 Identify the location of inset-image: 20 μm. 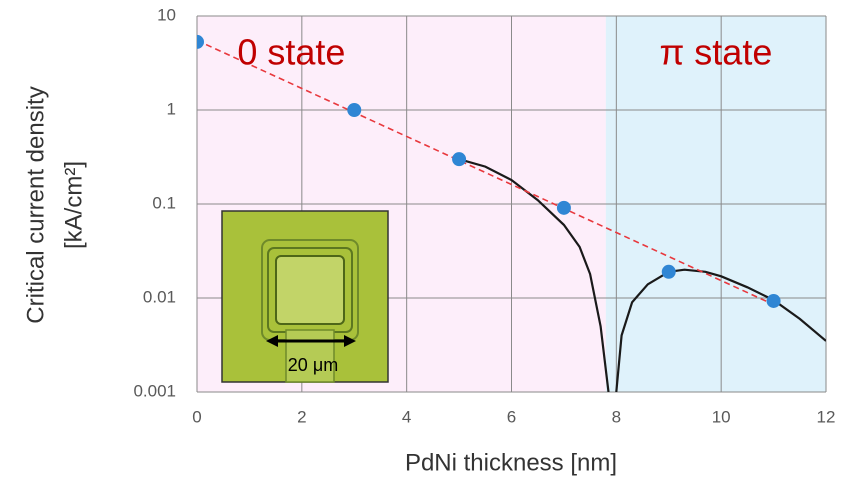
(305, 296).